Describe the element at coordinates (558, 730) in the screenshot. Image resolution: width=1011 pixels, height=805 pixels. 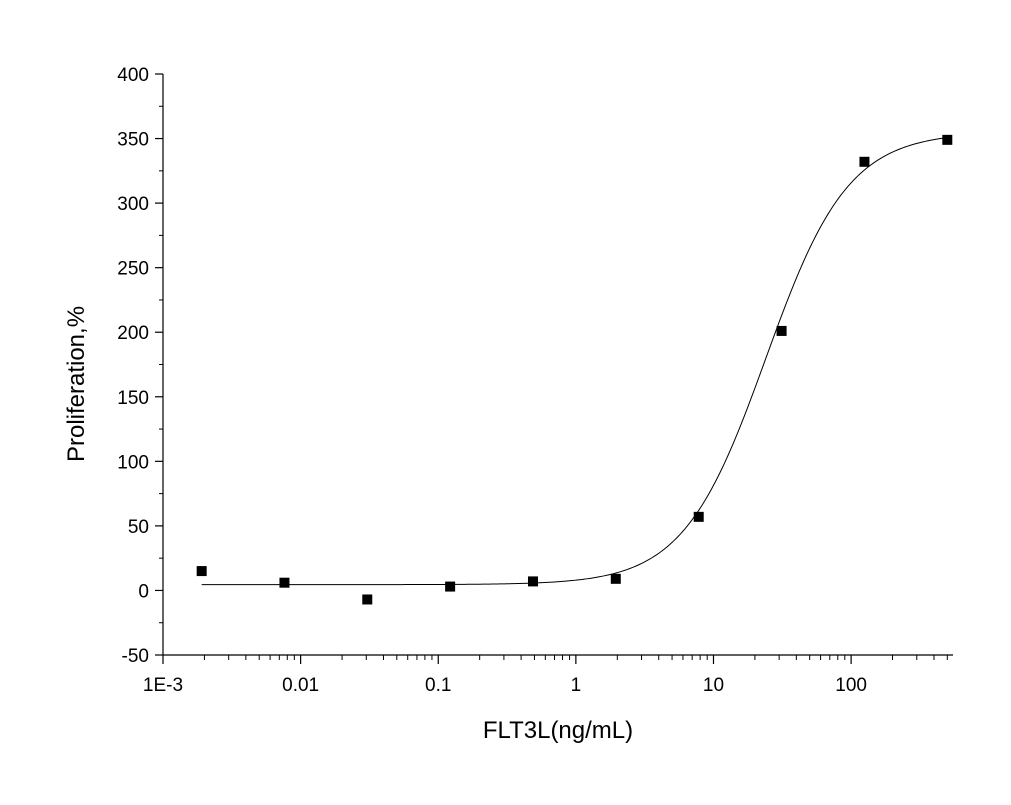
I see `x-axis-title: FLT3L(ng/mL)` at that location.